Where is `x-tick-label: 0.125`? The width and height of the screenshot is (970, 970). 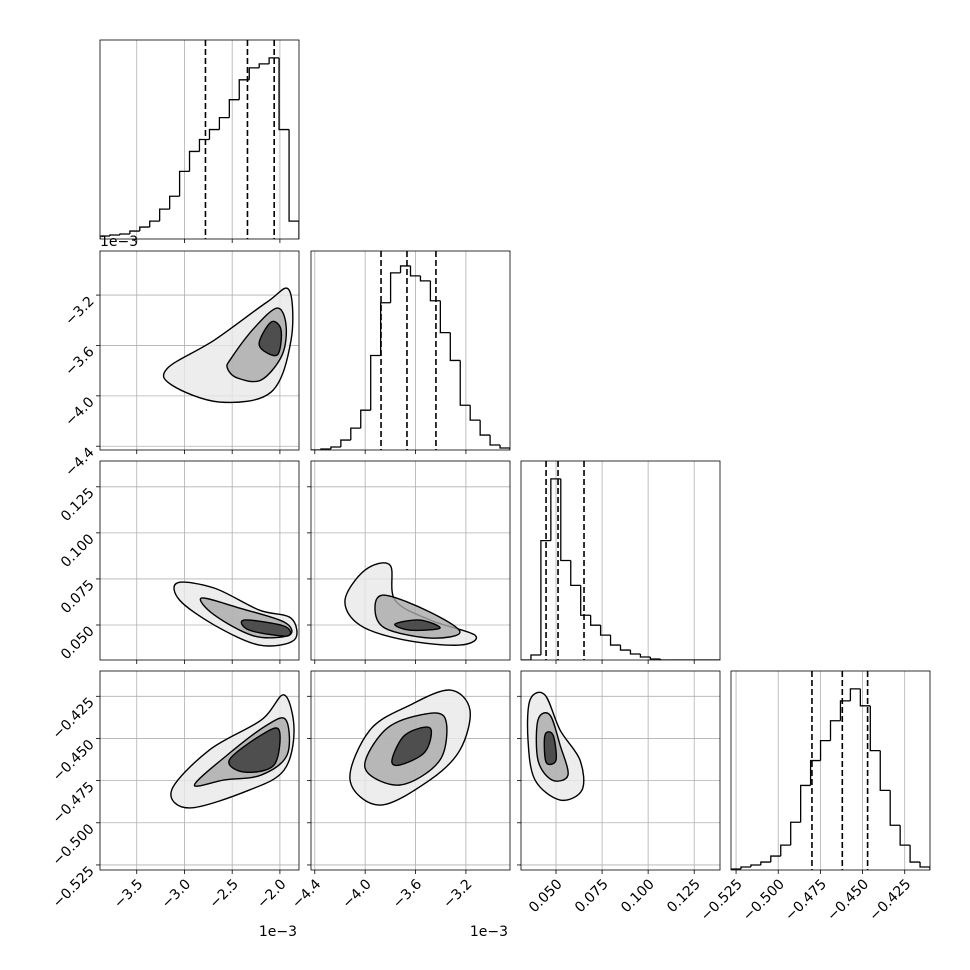 x-tick-label: 0.125 is located at coordinates (684, 896).